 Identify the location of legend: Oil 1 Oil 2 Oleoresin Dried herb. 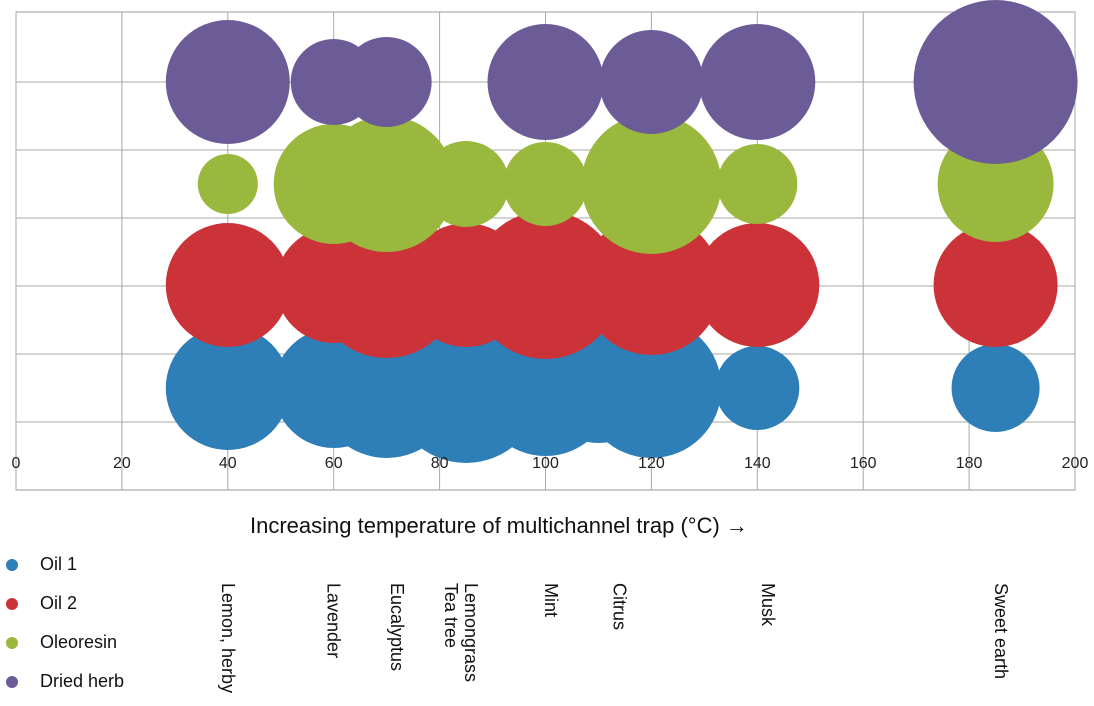
(65, 623).